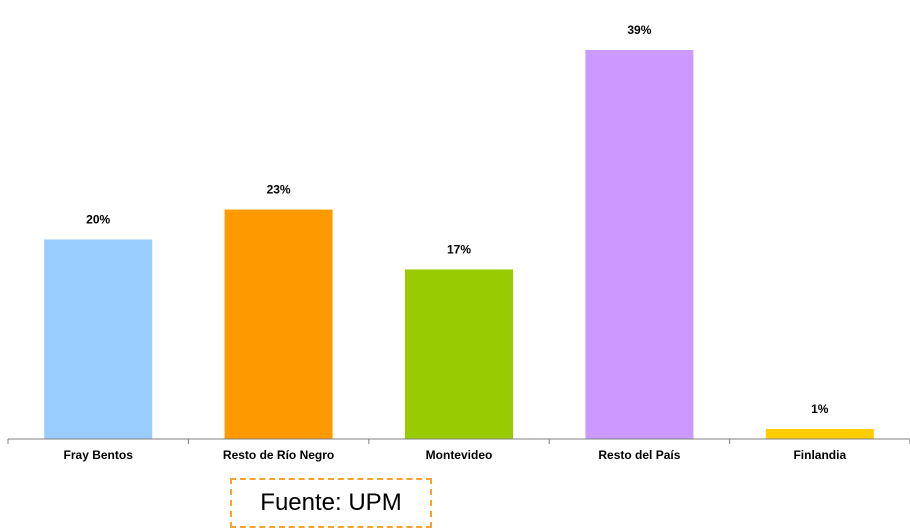  Describe the element at coordinates (99, 455) in the screenshot. I see `x-tick-label: Fray Bentos` at that location.